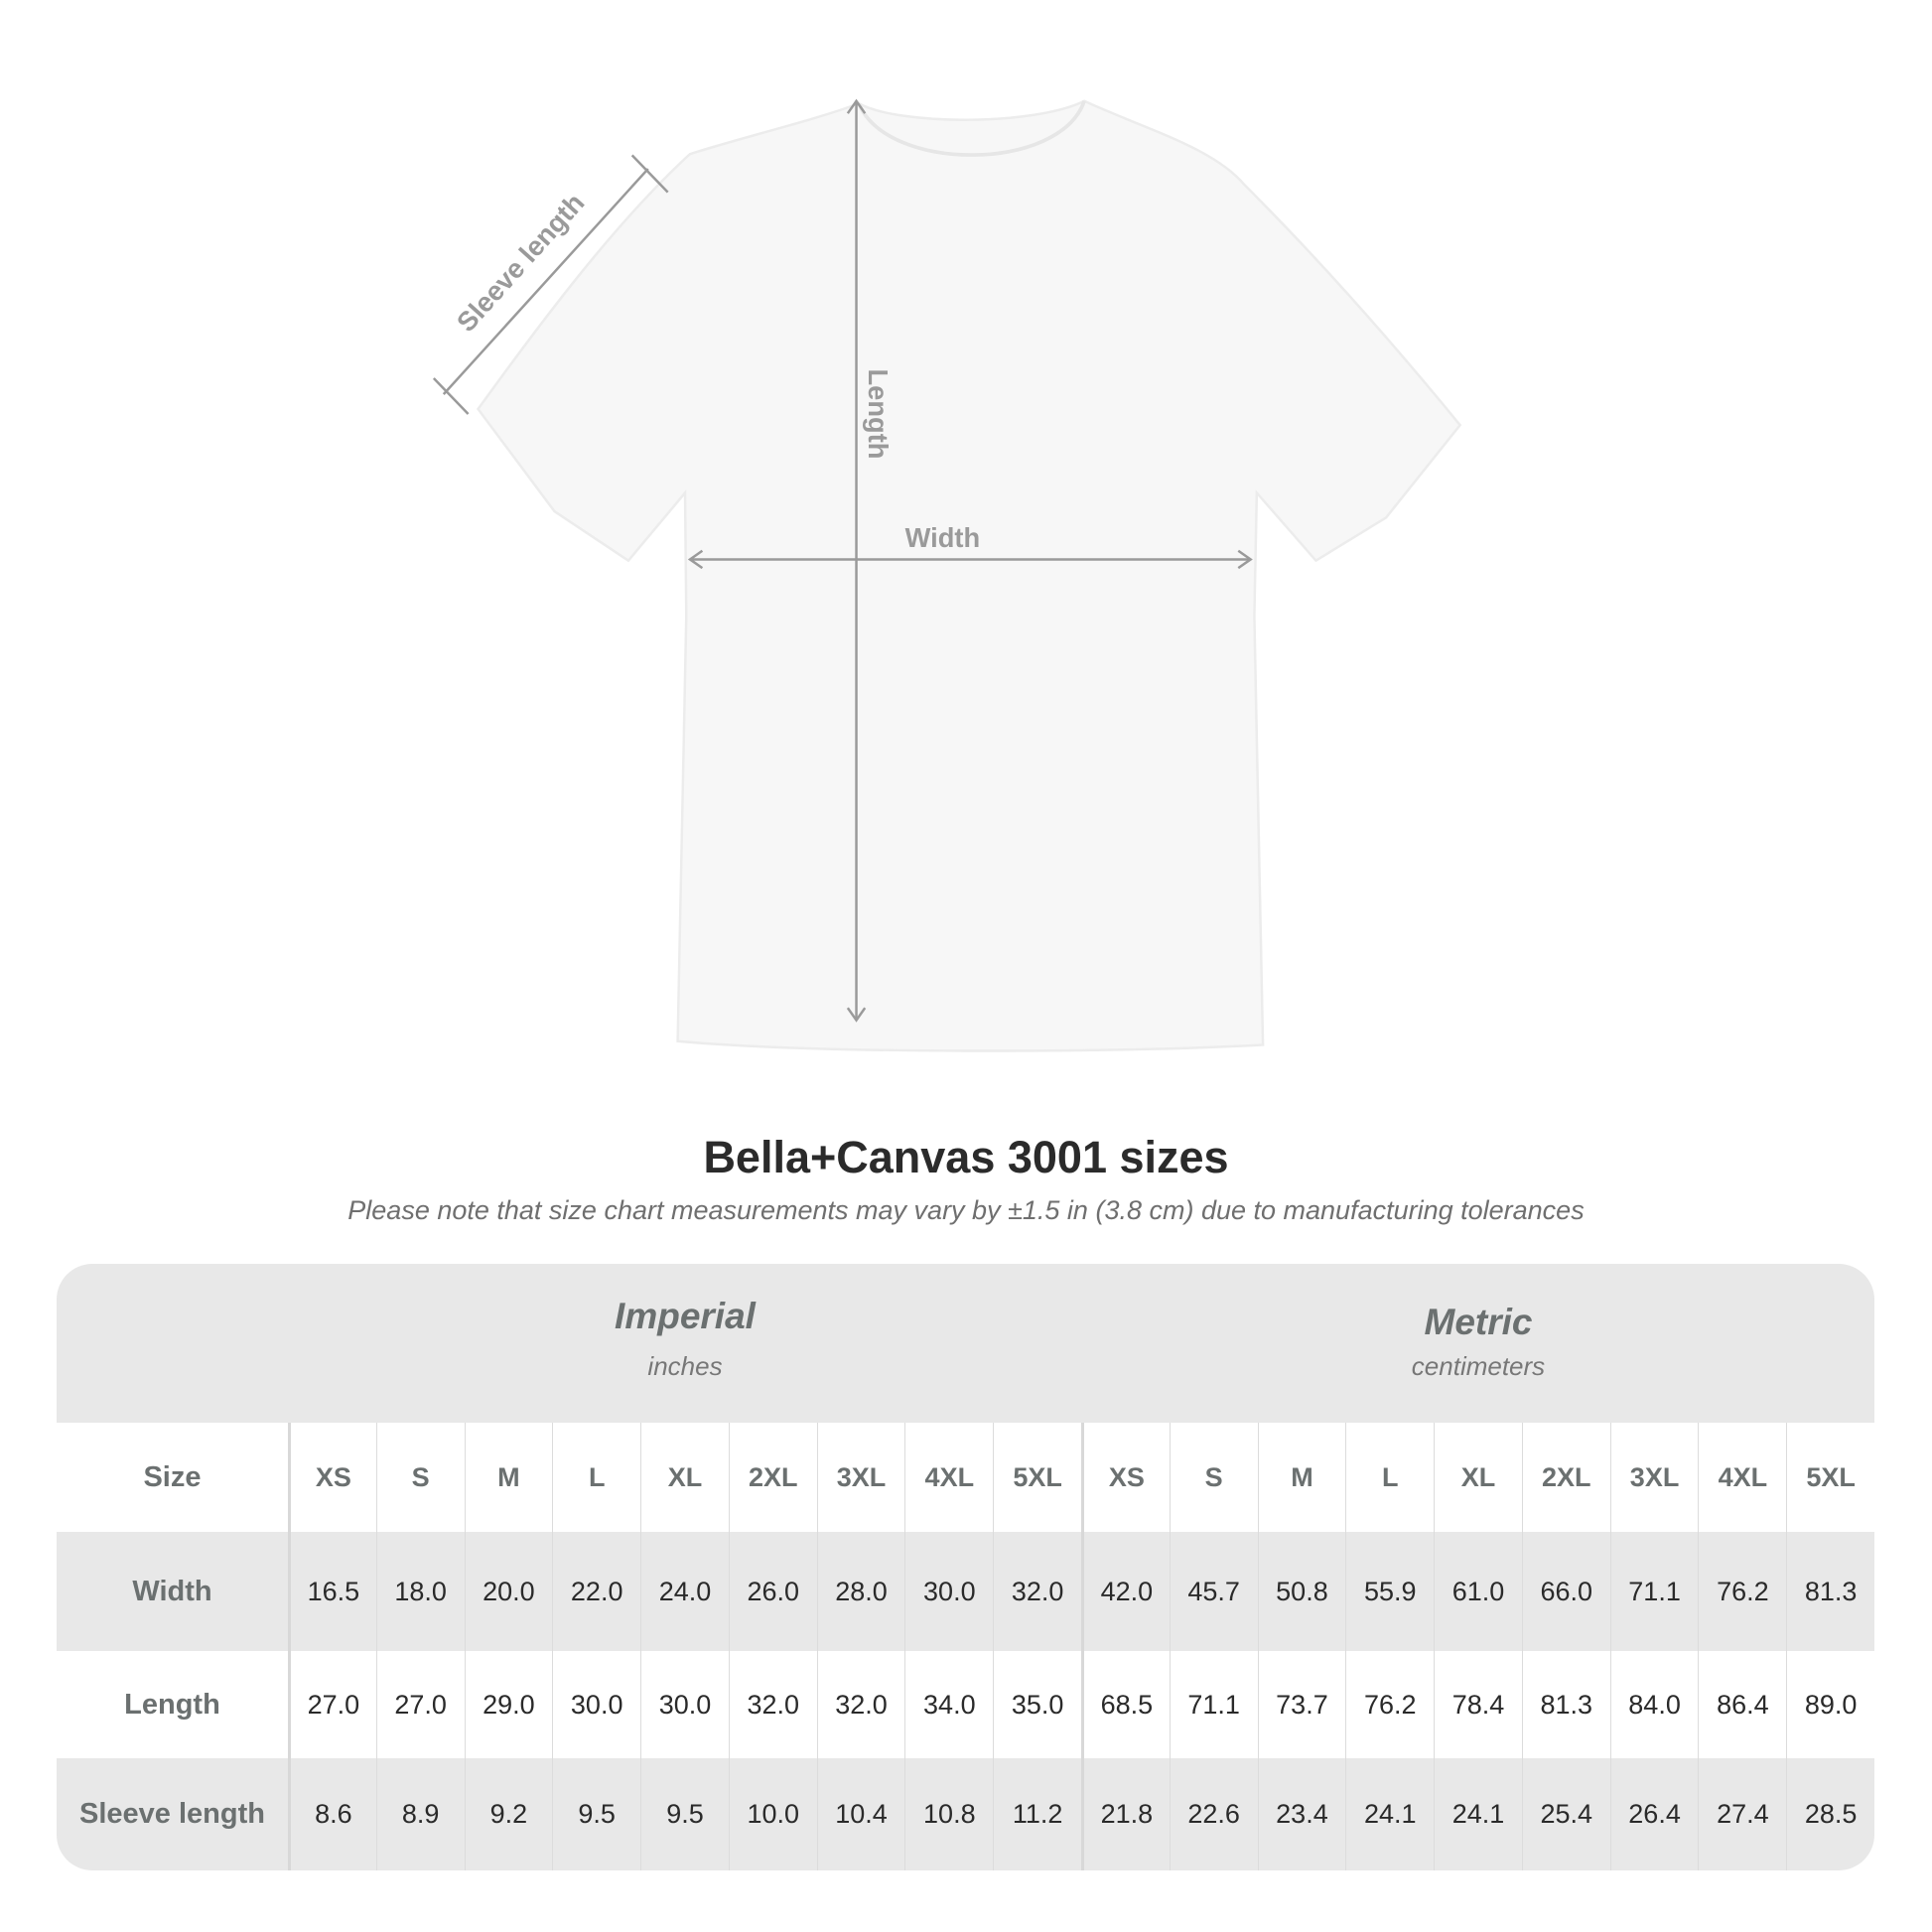 The width and height of the screenshot is (1932, 1932). Describe the element at coordinates (1302, 1814) in the screenshot. I see `table-cell: 23.4` at that location.